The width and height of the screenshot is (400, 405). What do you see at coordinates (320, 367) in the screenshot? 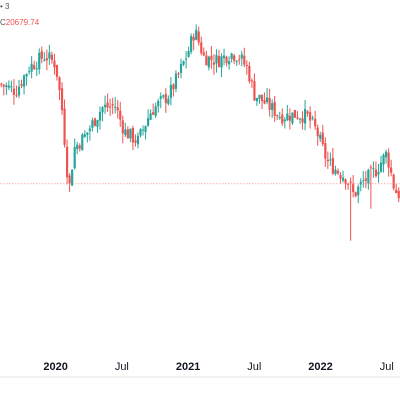
I see `x-tick-label: 2022` at bounding box center [320, 367].